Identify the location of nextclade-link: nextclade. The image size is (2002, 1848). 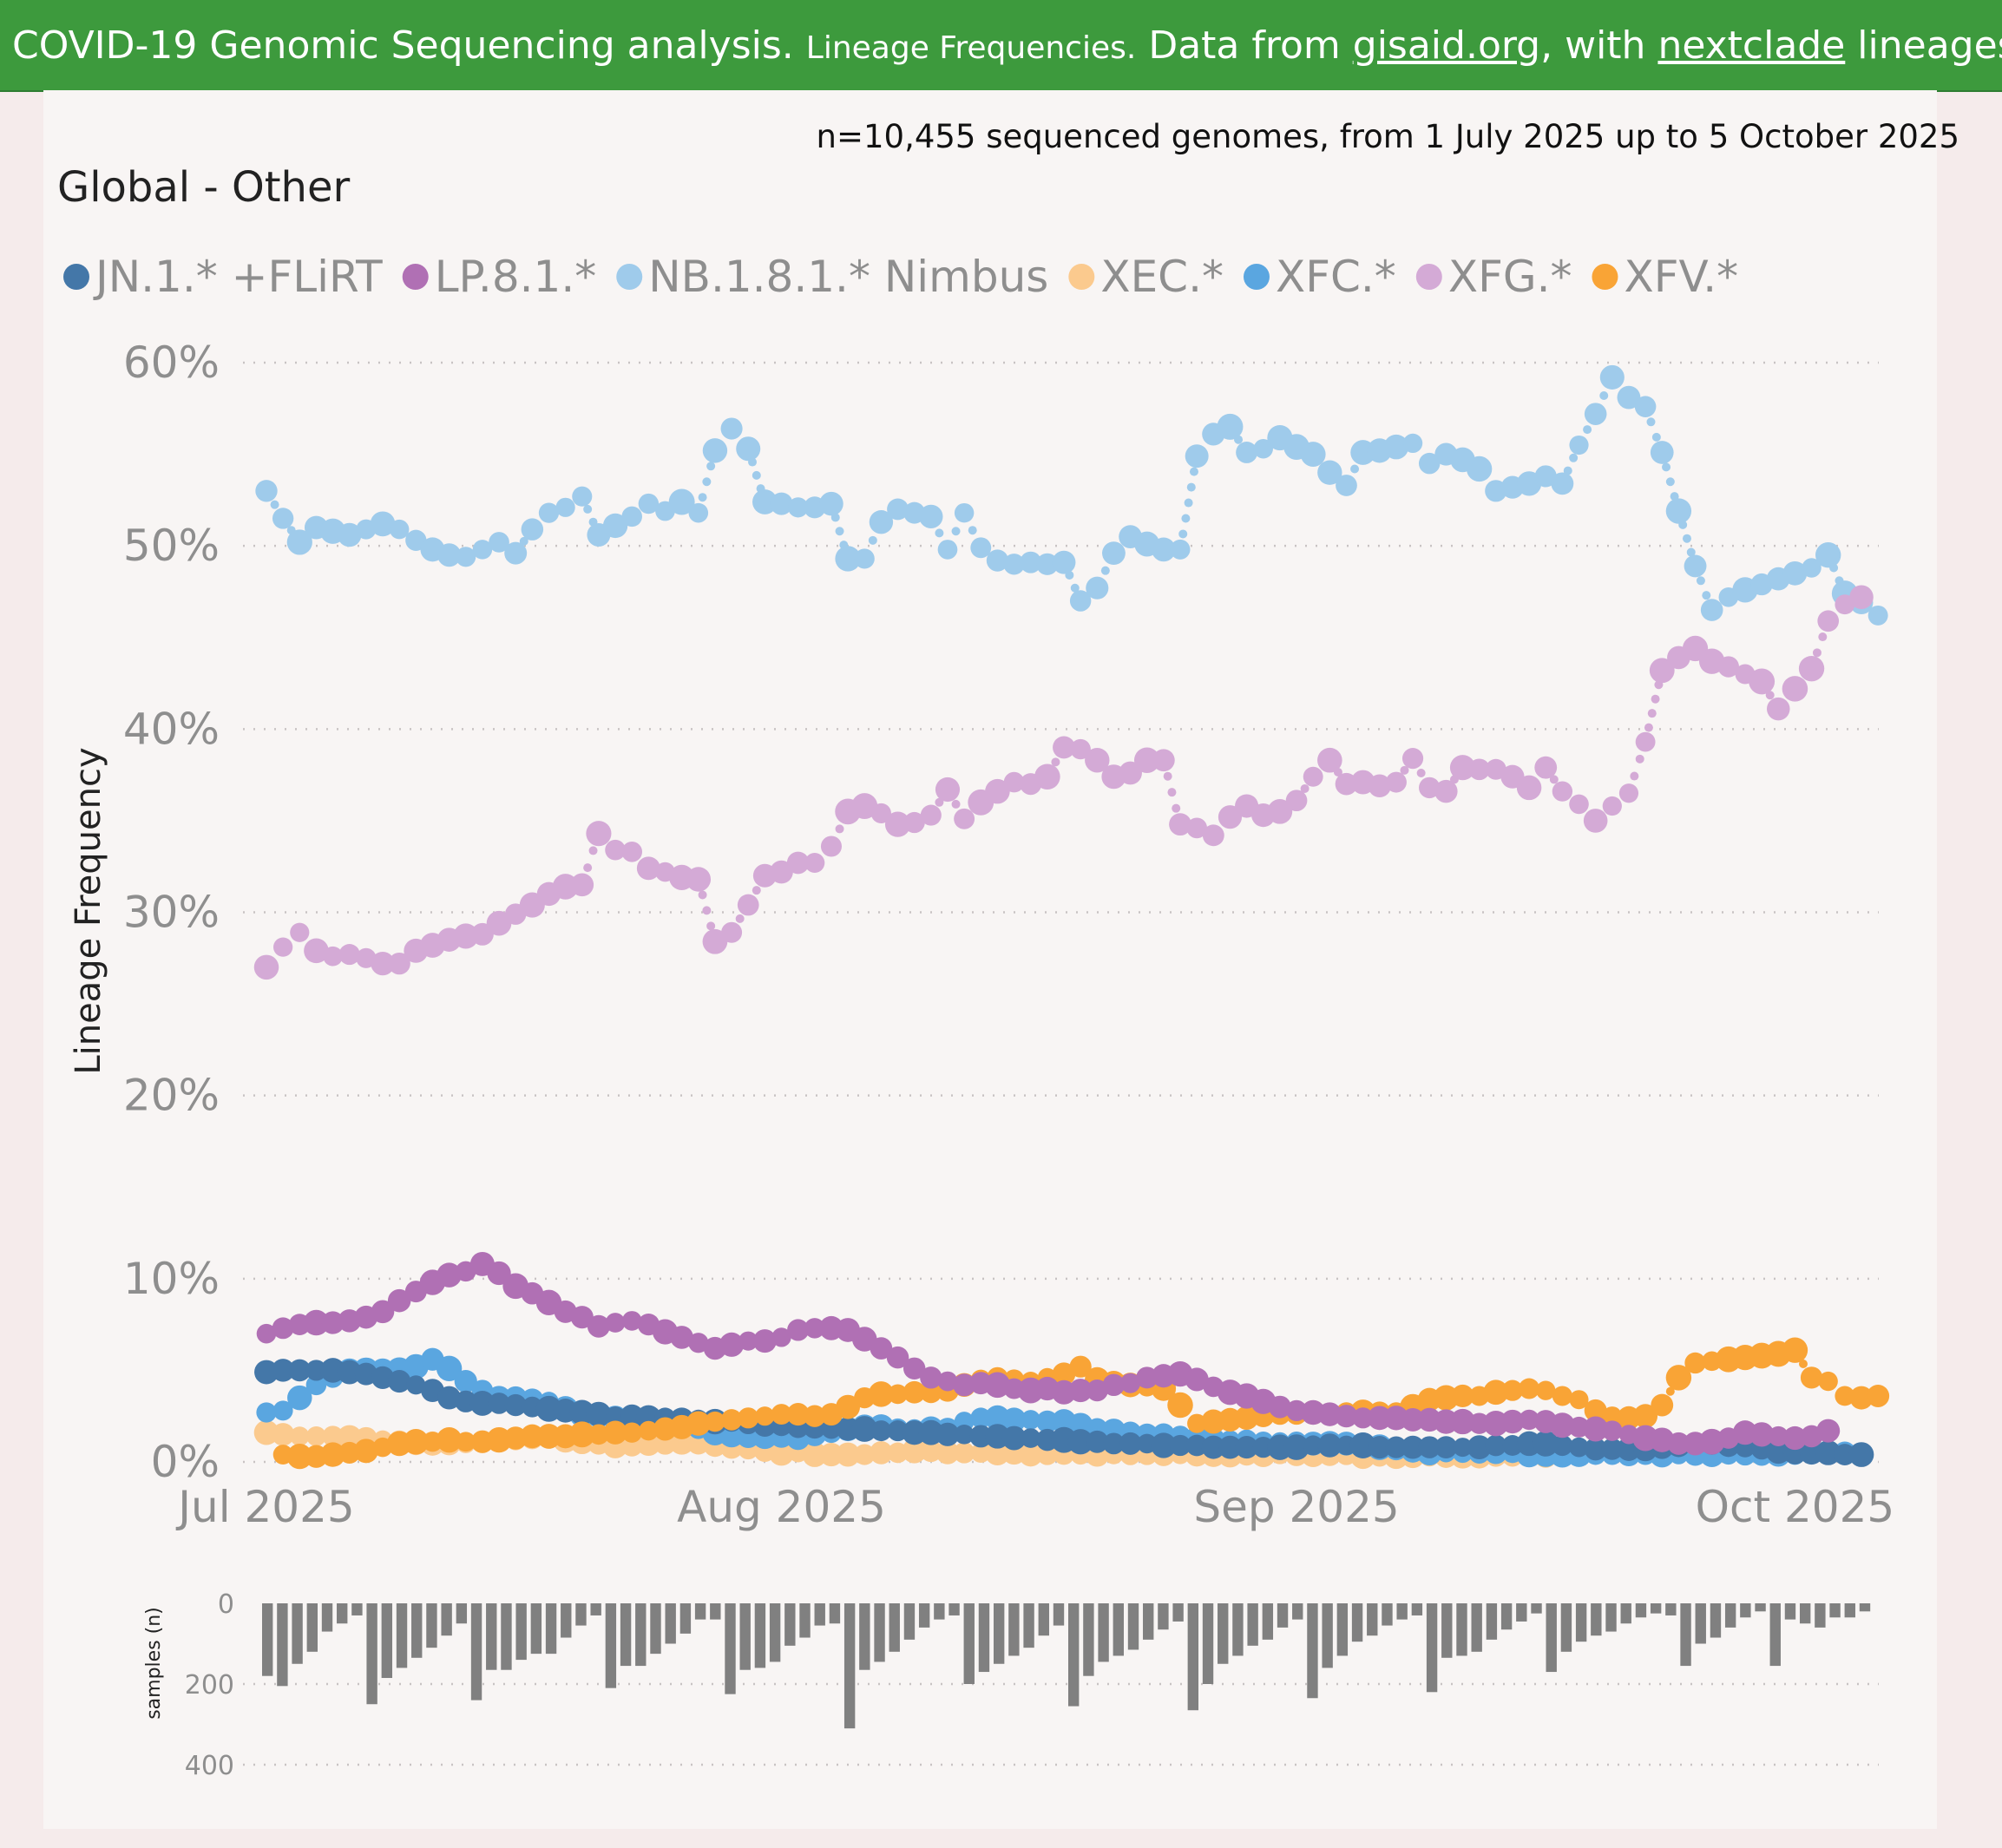
(1751, 45).